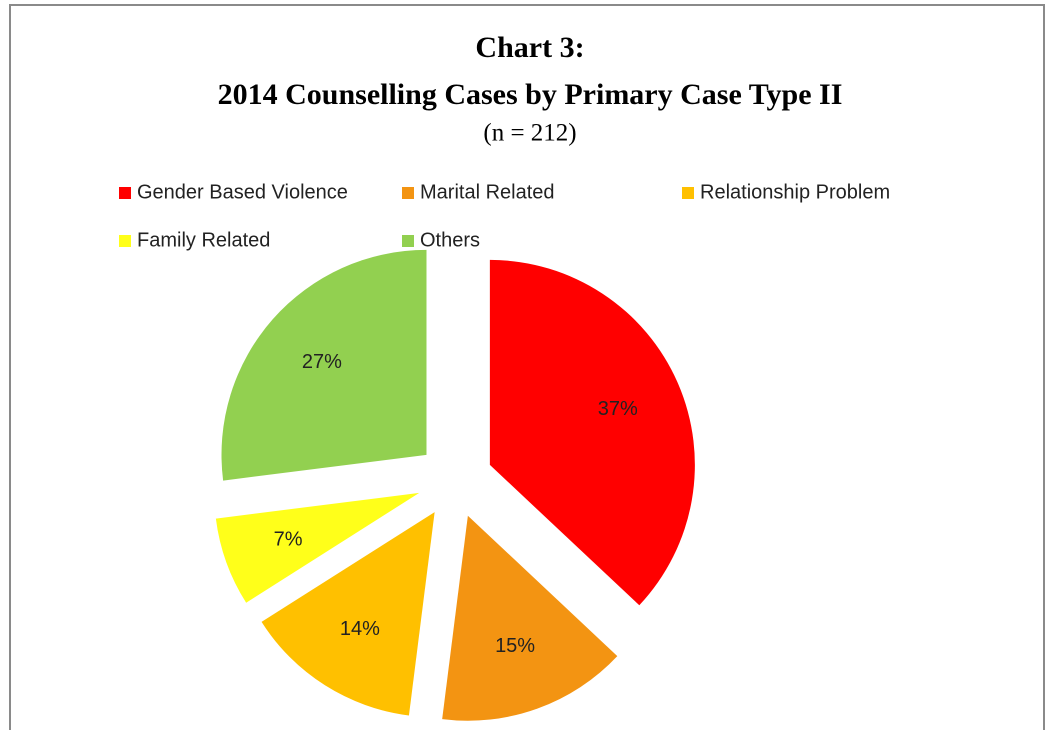  Describe the element at coordinates (288, 539) in the screenshot. I see `data-label: 7%` at that location.